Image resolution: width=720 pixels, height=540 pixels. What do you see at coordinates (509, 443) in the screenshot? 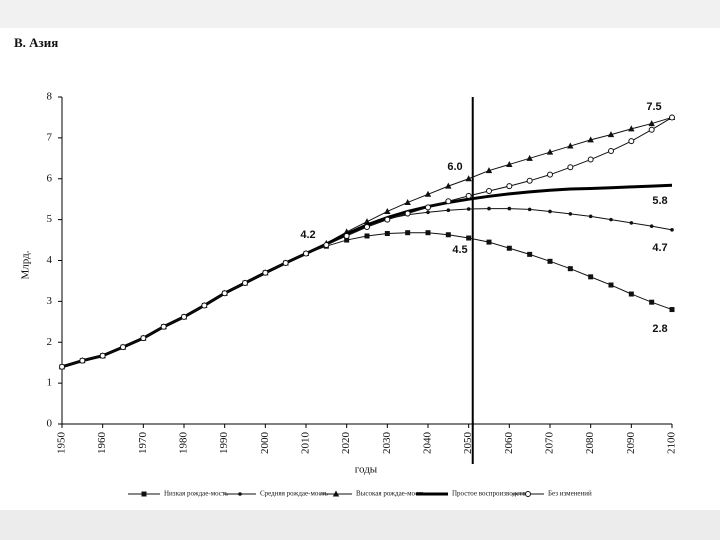
I see `x-tick-label: 2060` at bounding box center [509, 443].